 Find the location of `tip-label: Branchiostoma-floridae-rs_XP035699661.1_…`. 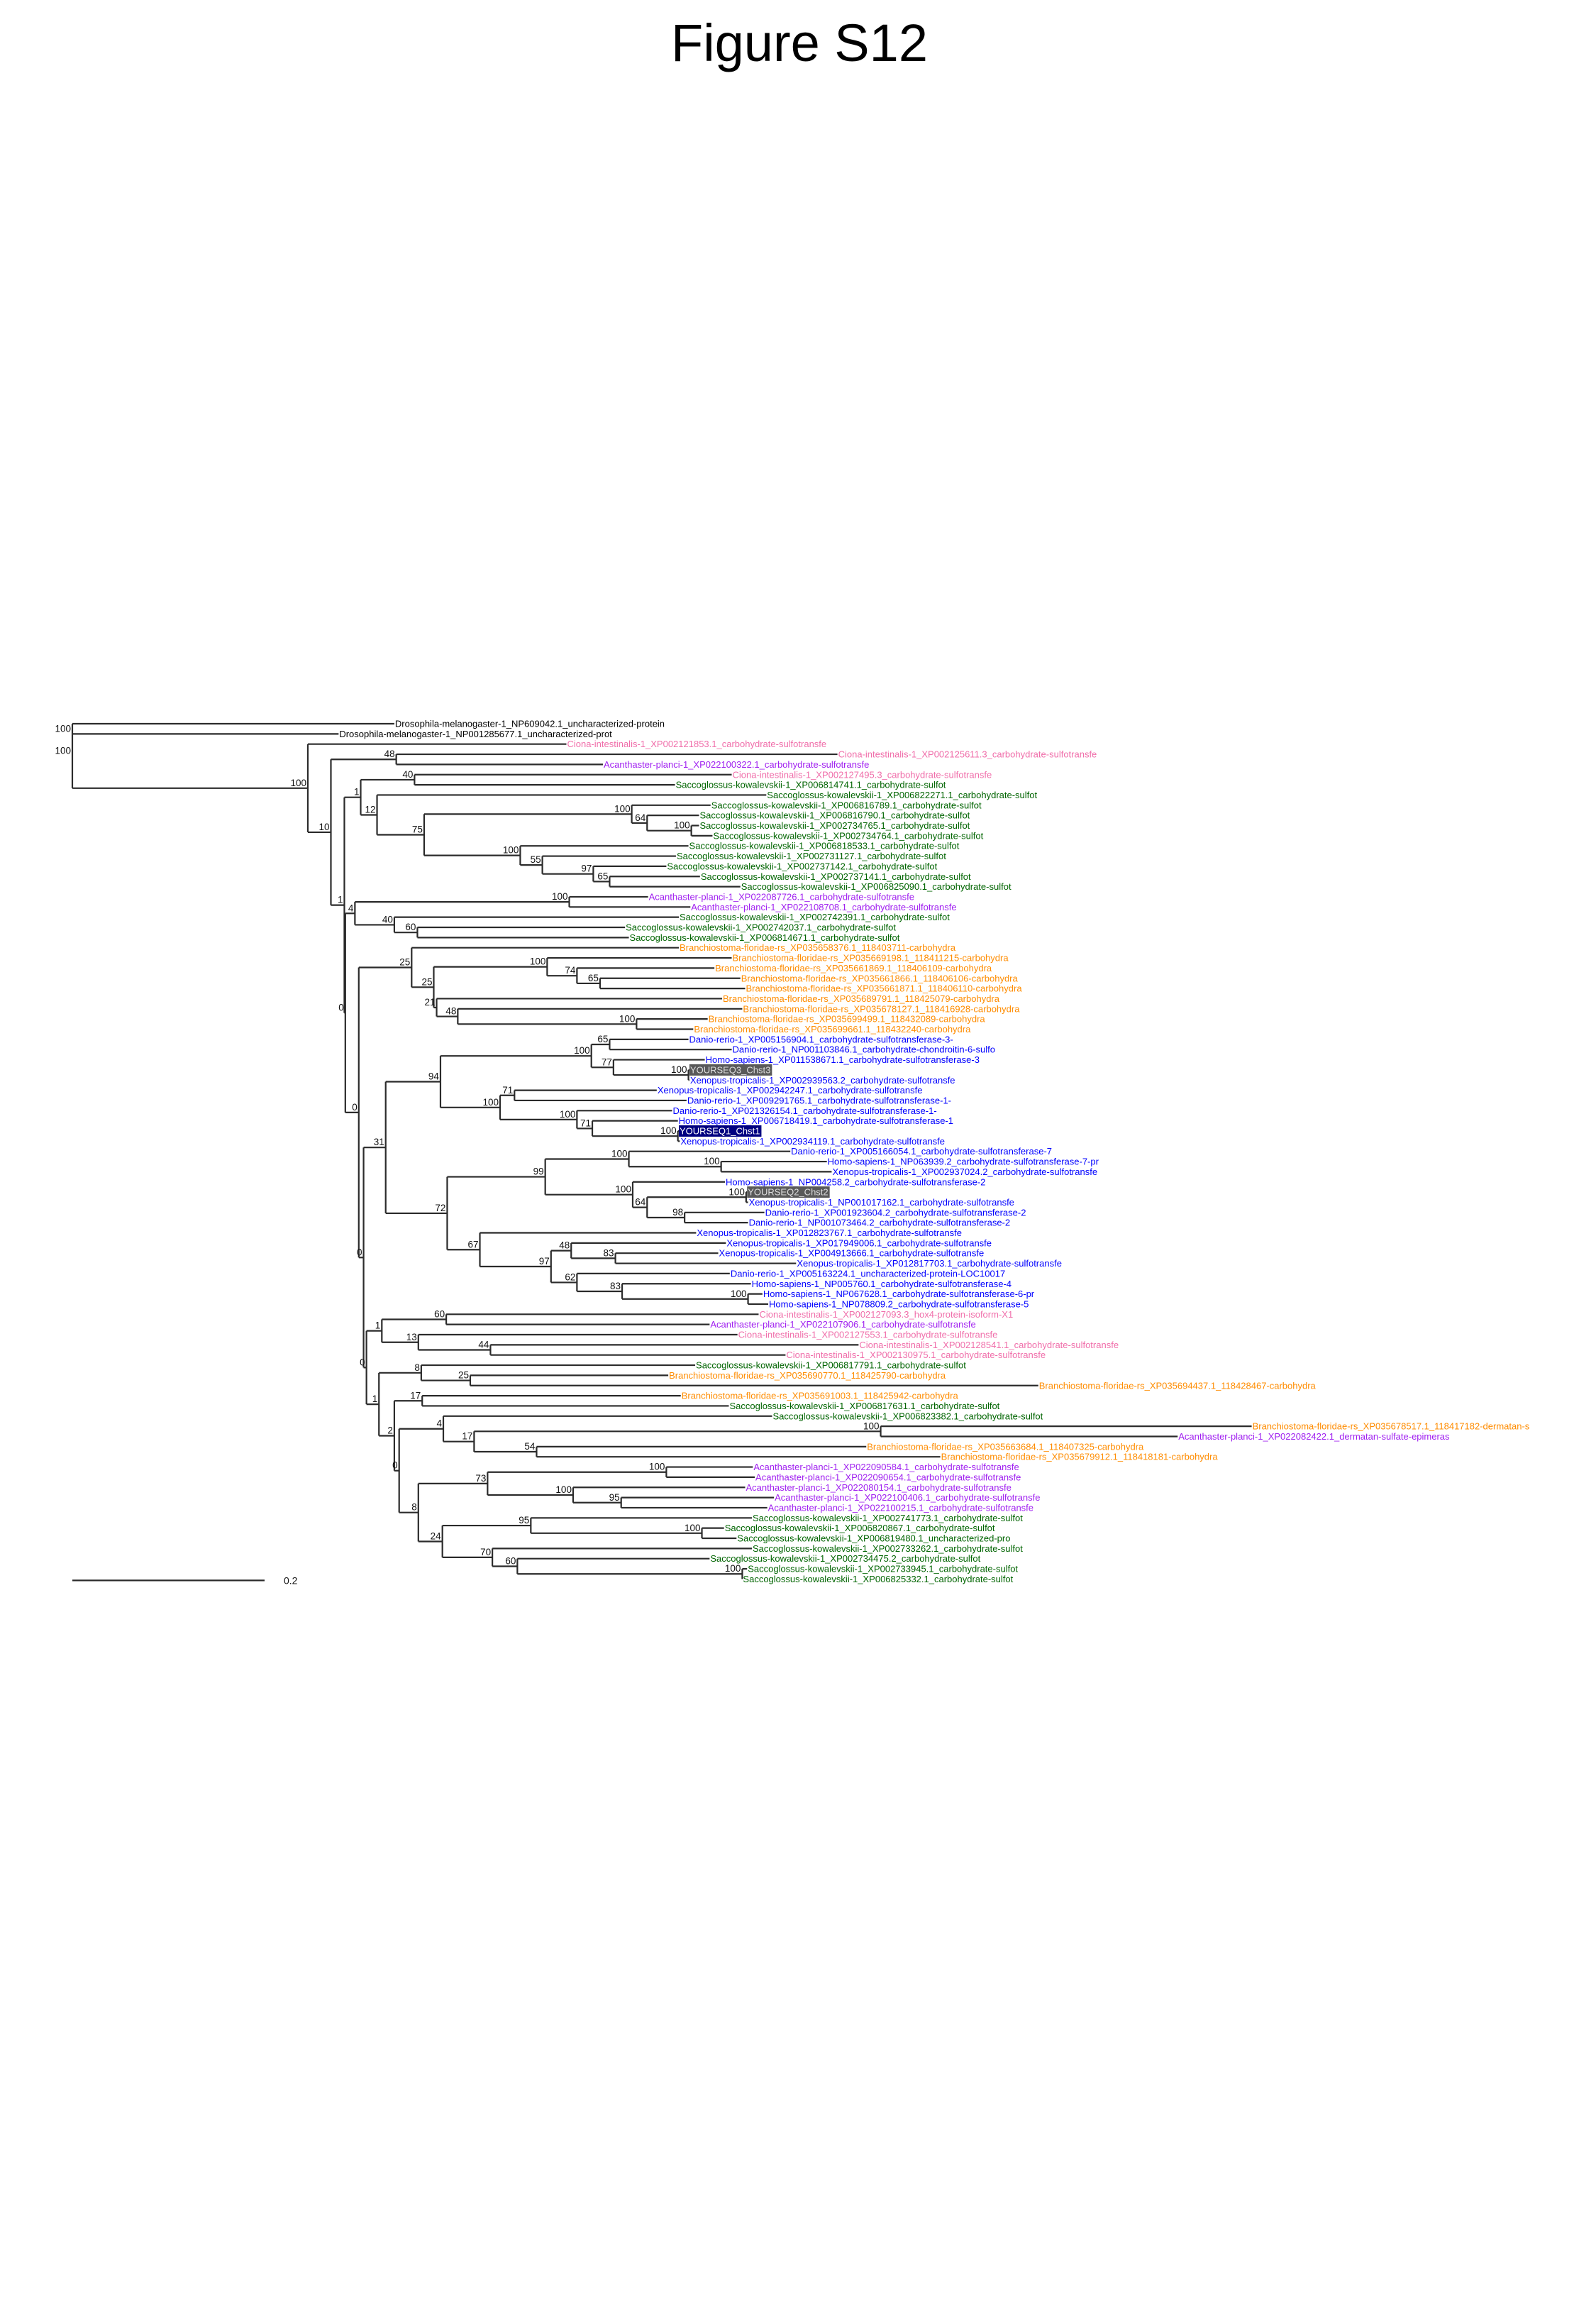

tip-label: Branchiostoma-floridae-rs_XP035699661.1_… is located at coordinates (833, 1029).